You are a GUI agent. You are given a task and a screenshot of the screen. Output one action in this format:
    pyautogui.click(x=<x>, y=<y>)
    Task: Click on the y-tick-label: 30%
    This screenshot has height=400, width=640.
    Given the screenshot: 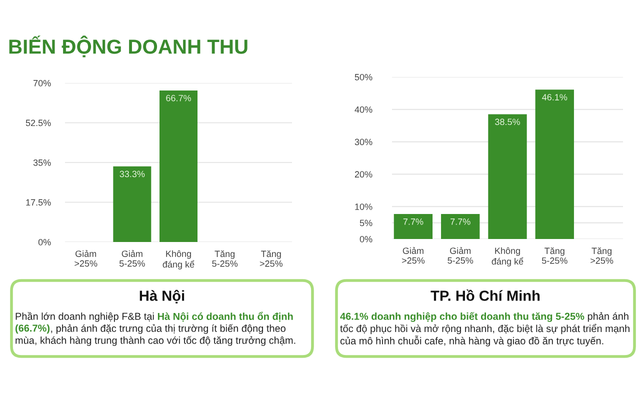 What is the action you would take?
    pyautogui.click(x=363, y=142)
    